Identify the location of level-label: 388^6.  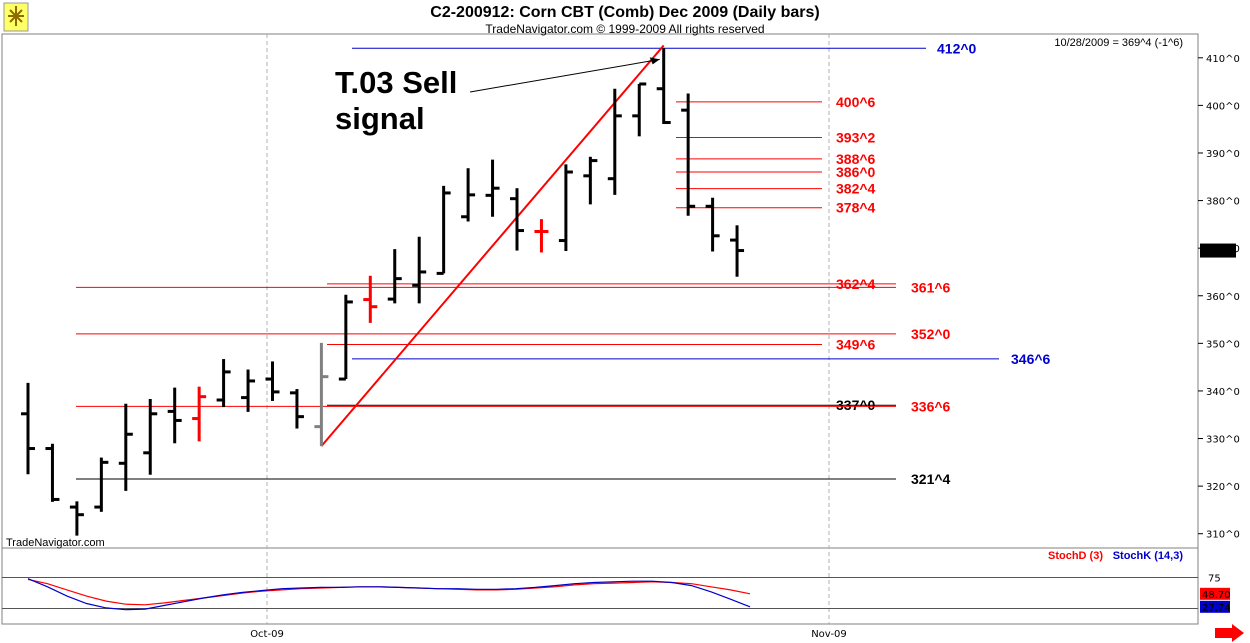
(856, 159).